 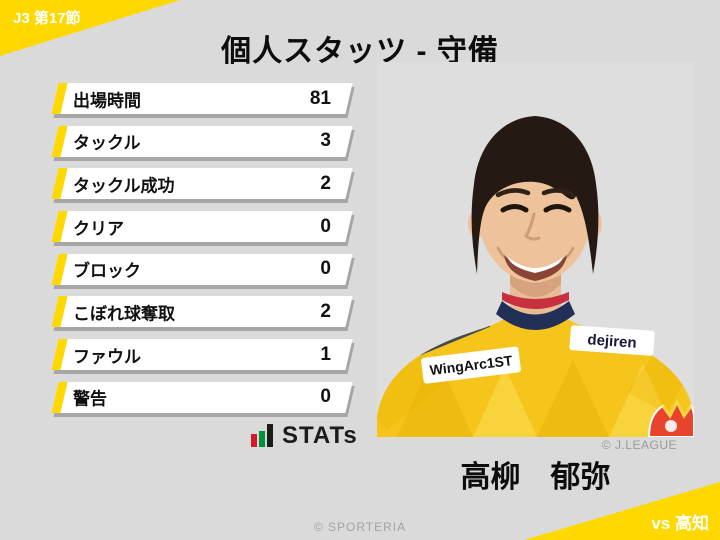 I want to click on stat-row-clearances: クリア 0, so click(x=202, y=227).